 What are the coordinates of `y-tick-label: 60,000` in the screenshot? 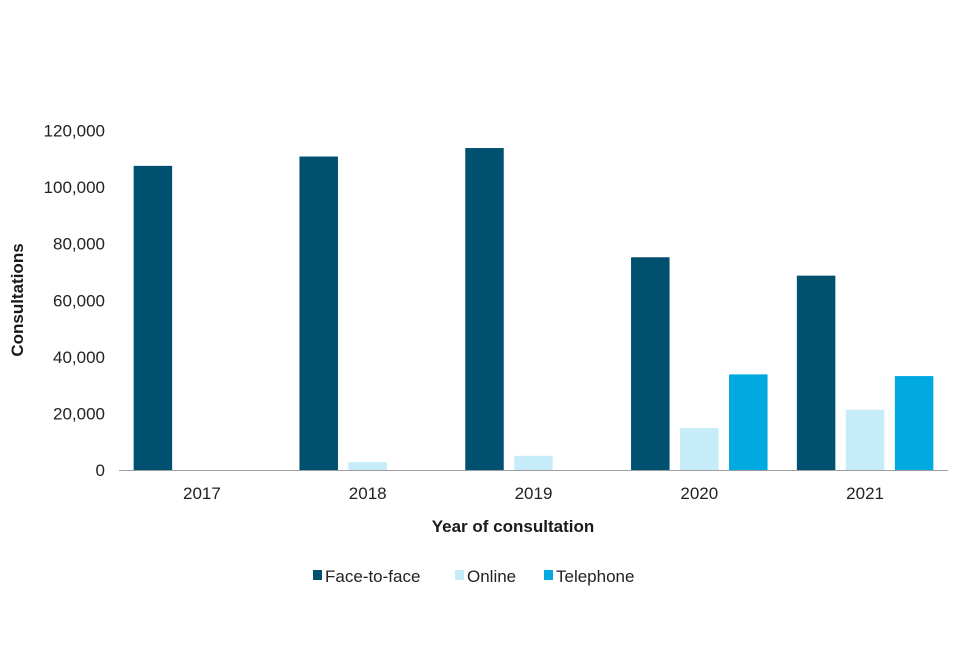 It's located at (79, 300).